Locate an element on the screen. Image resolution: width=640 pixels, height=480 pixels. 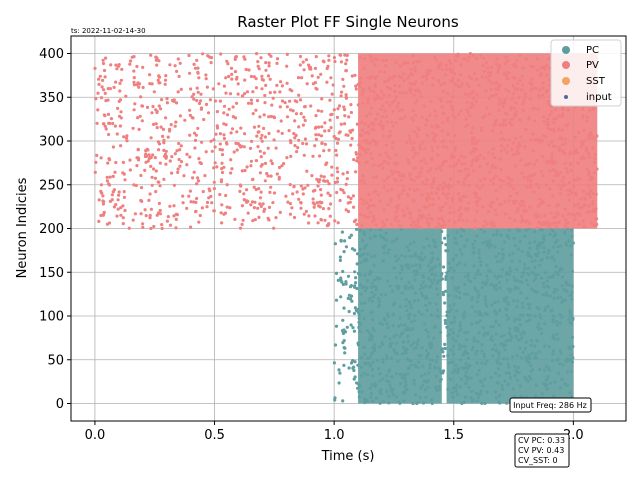
x-tick-label: 1.0 is located at coordinates (334, 435).